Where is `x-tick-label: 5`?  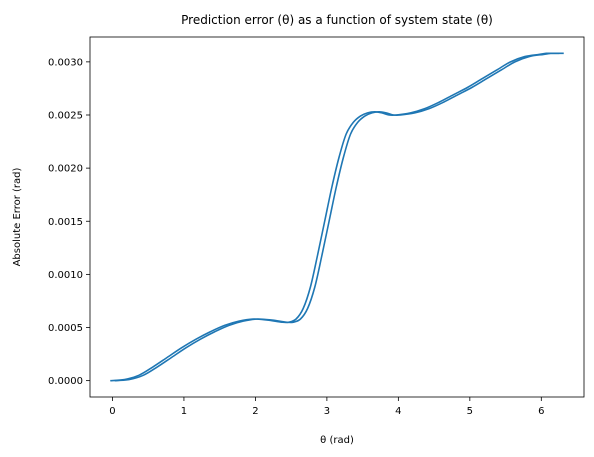 x-tick-label: 5 is located at coordinates (470, 411).